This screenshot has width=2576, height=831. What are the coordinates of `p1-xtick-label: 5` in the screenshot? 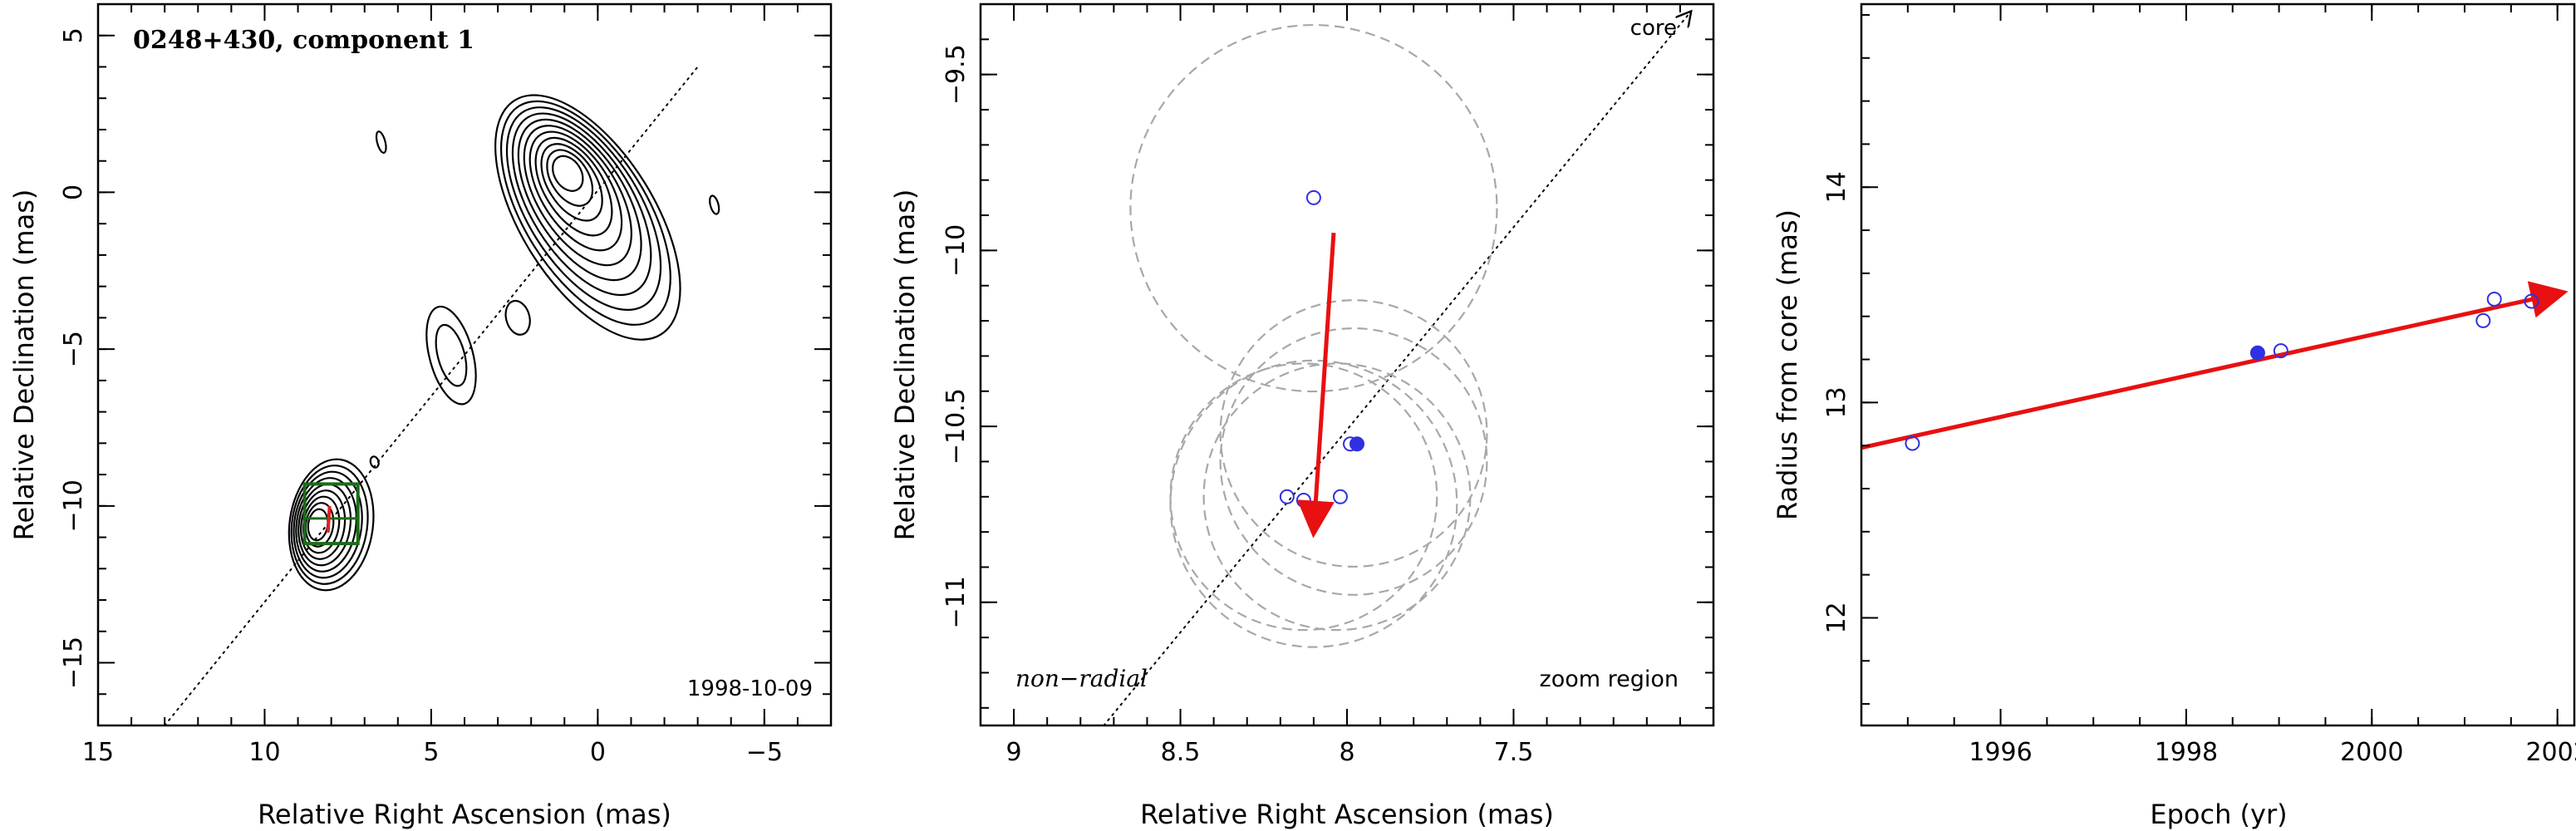 It's located at (431, 752).